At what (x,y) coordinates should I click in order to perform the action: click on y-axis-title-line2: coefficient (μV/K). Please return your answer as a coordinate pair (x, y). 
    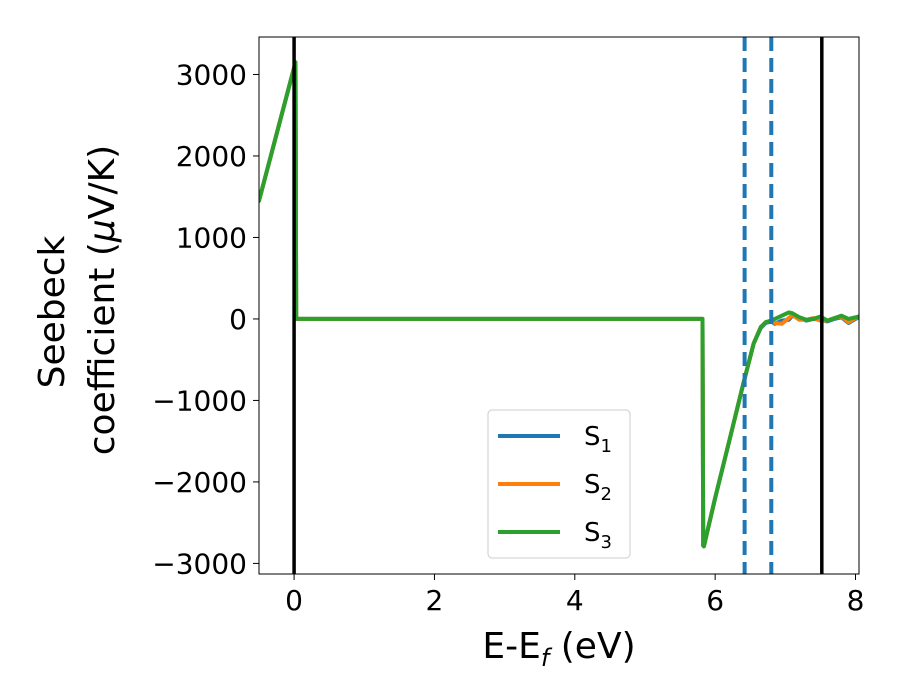
    Looking at the image, I should click on (102, 300).